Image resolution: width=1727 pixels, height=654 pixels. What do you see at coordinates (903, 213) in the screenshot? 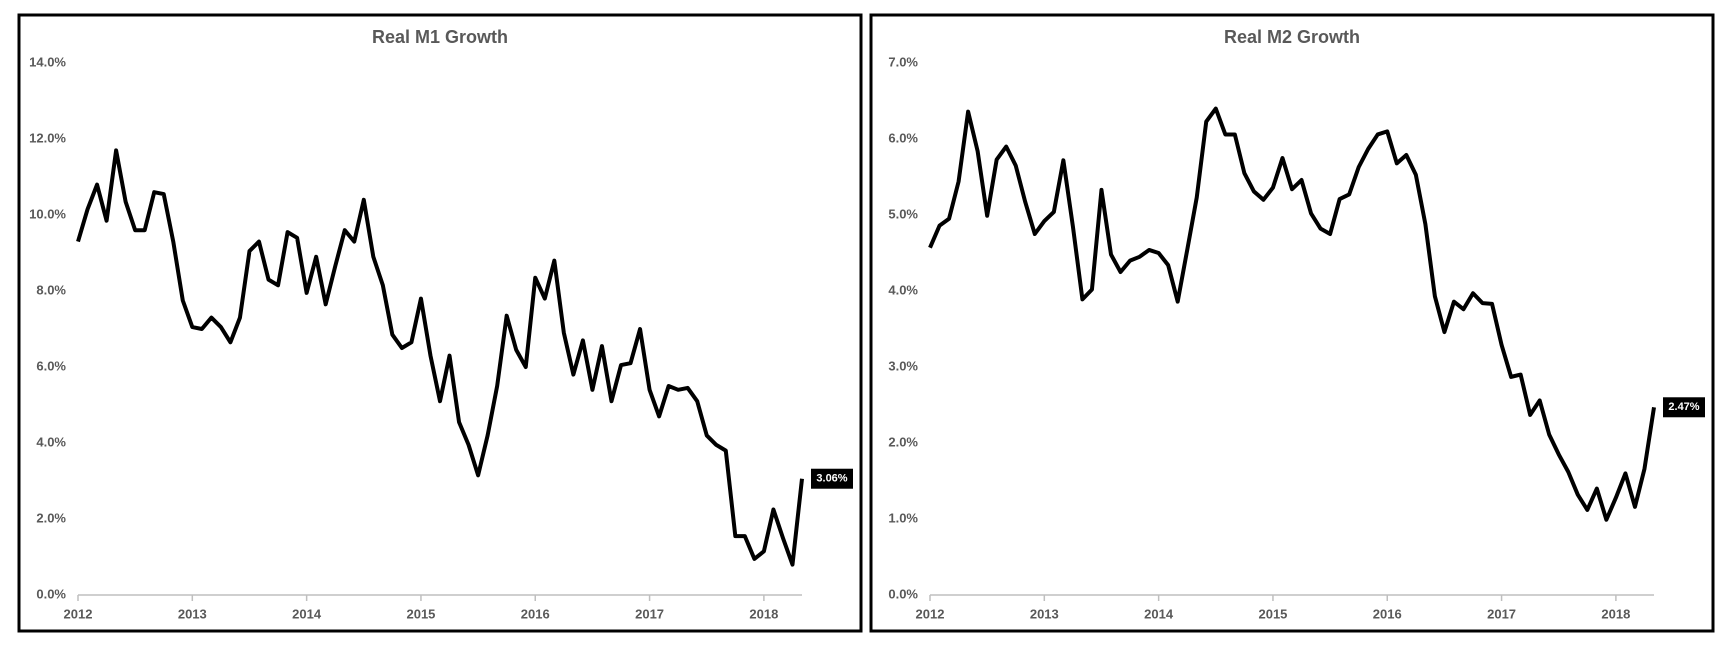
I see `y-tick-label: 5.0%` at bounding box center [903, 213].